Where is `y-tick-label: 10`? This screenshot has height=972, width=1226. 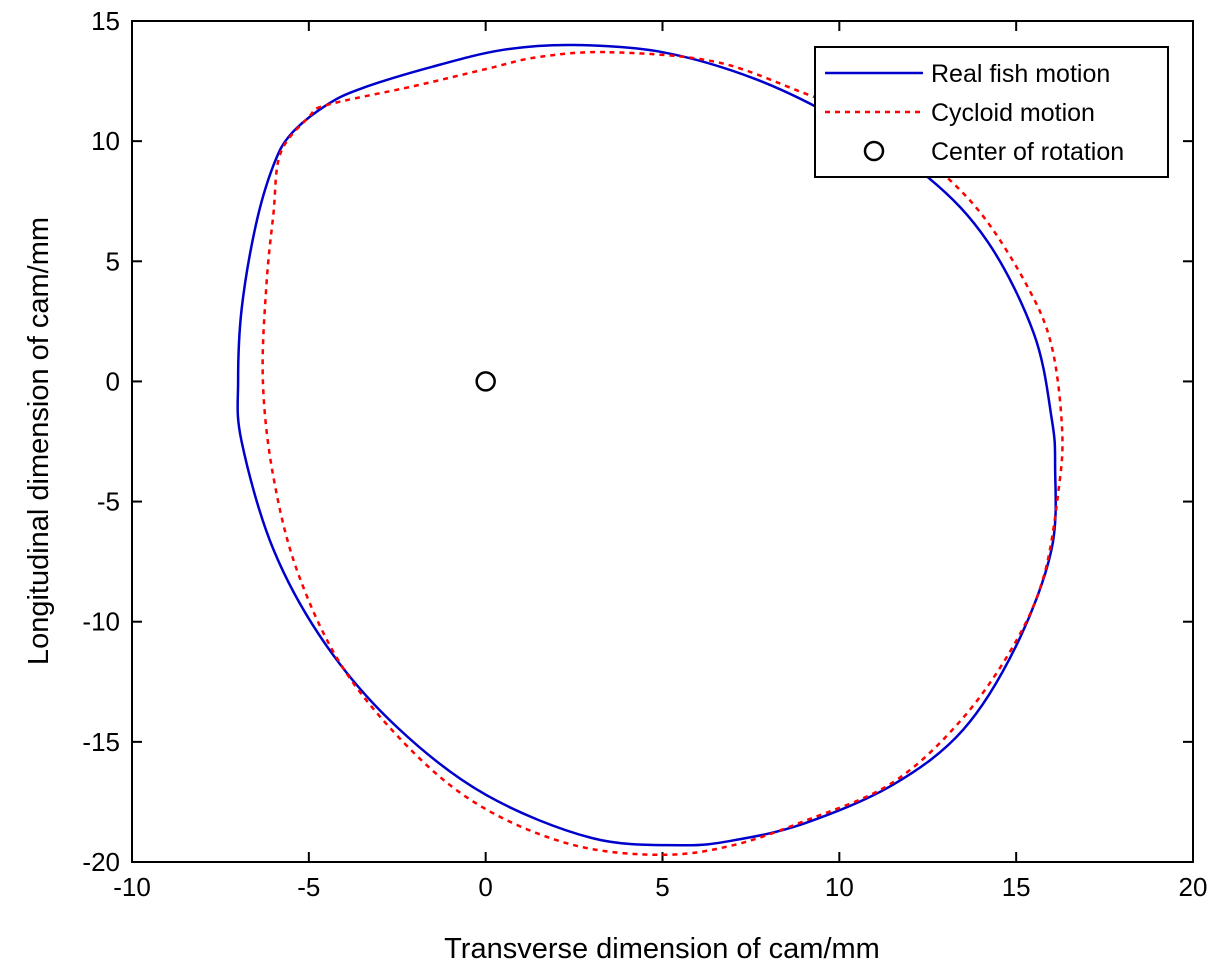
y-tick-label: 10 is located at coordinates (105, 141).